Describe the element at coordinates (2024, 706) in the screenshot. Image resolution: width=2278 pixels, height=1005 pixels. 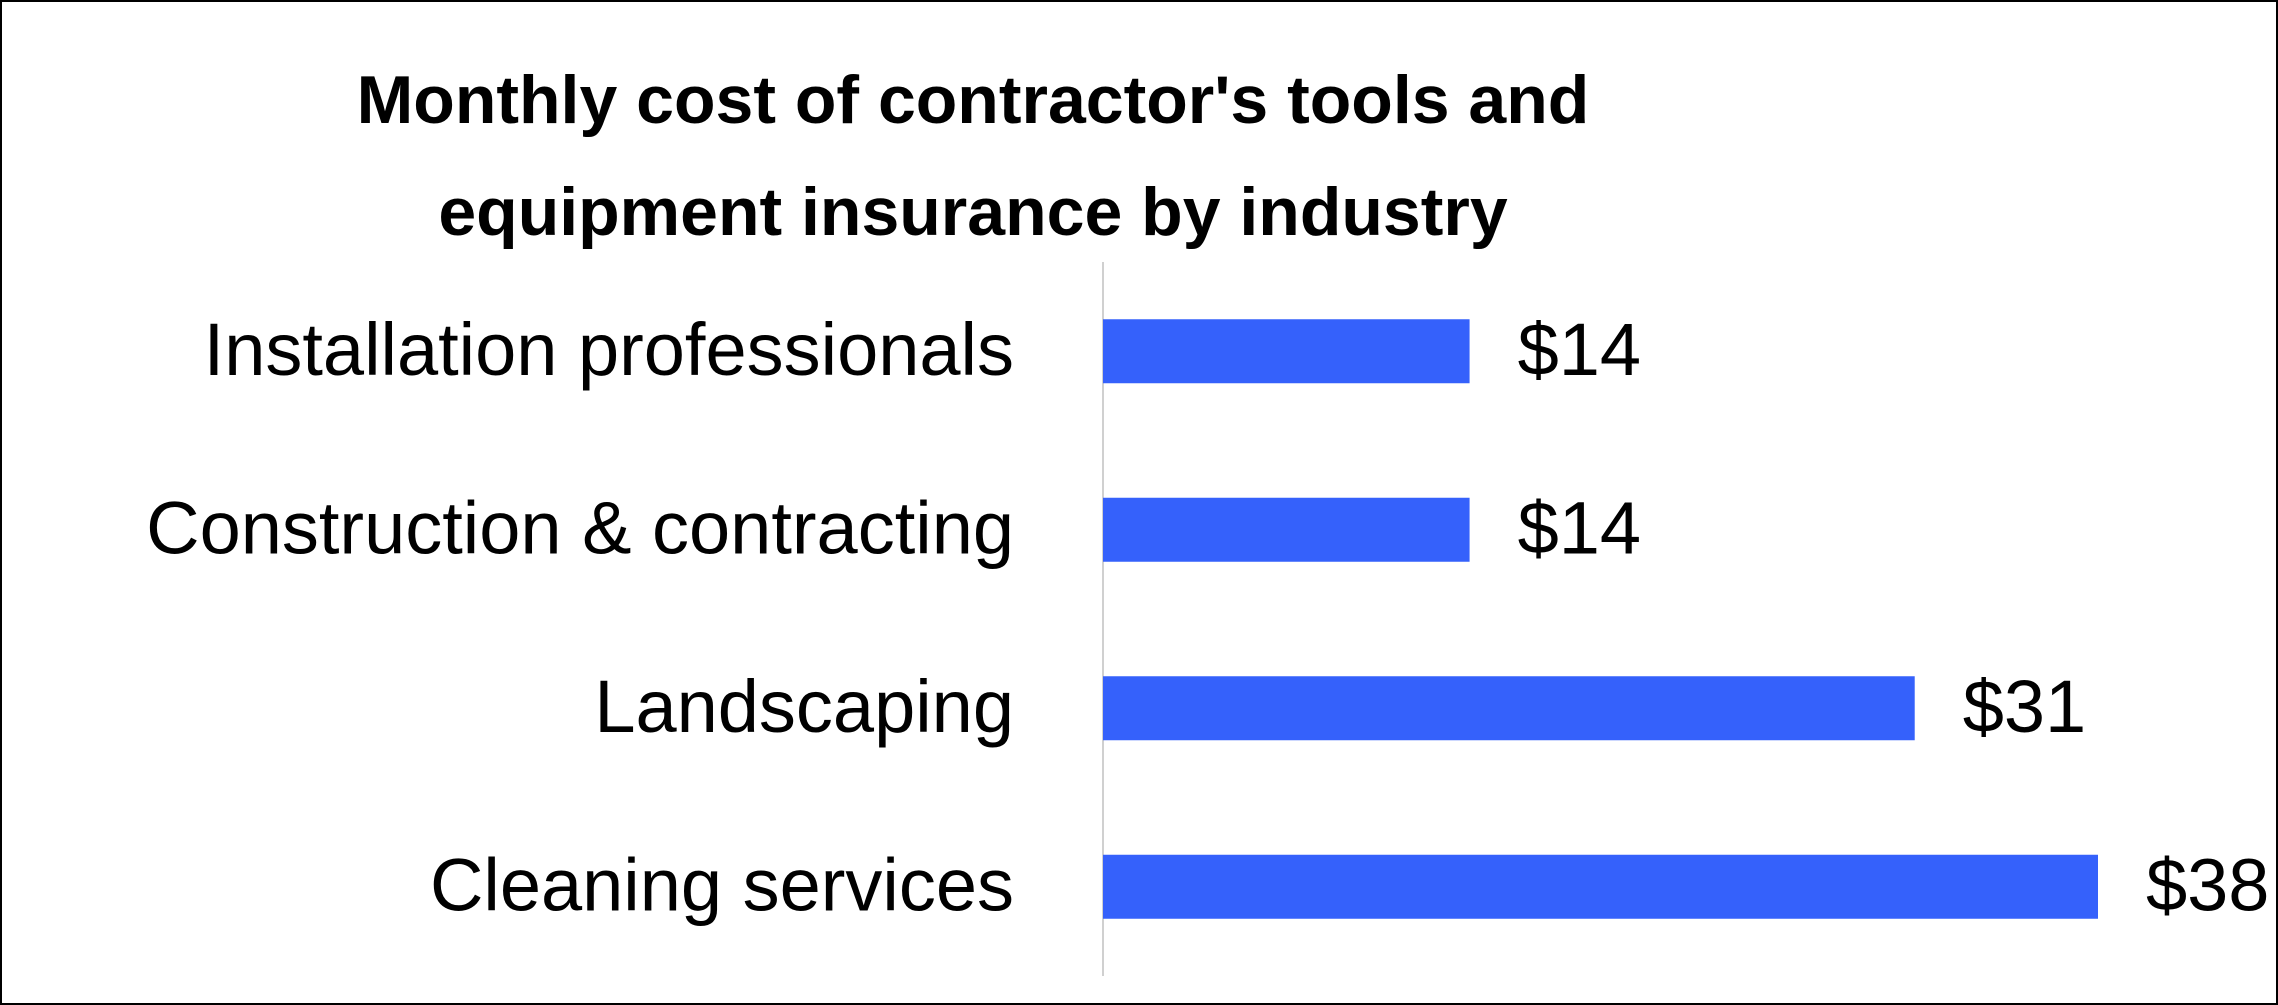
I see `value-label: $31` at that location.